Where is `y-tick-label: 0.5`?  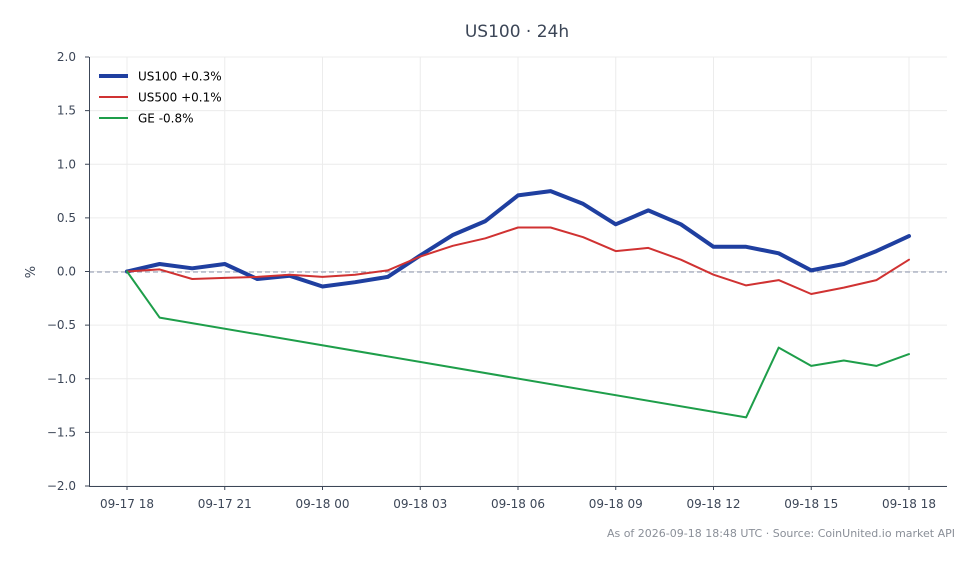
y-tick-label: 0.5 is located at coordinates (66, 218).